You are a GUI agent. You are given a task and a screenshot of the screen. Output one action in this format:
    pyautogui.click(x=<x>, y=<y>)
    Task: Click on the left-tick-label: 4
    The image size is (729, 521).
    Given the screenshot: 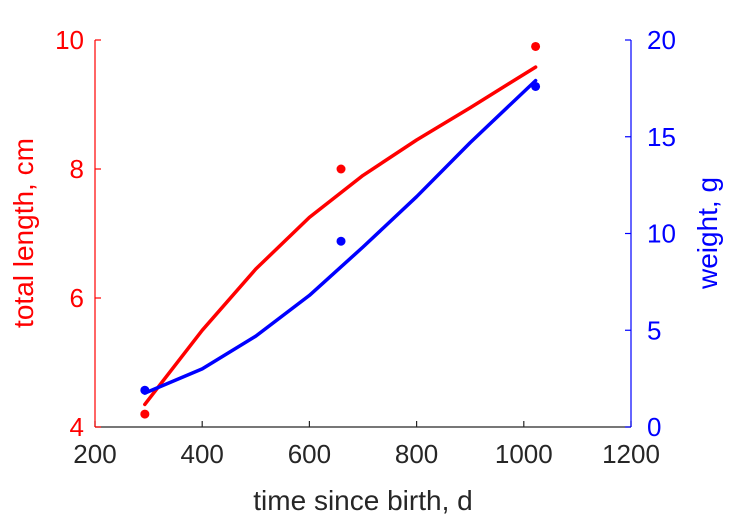 What is the action you would take?
    pyautogui.click(x=77, y=427)
    